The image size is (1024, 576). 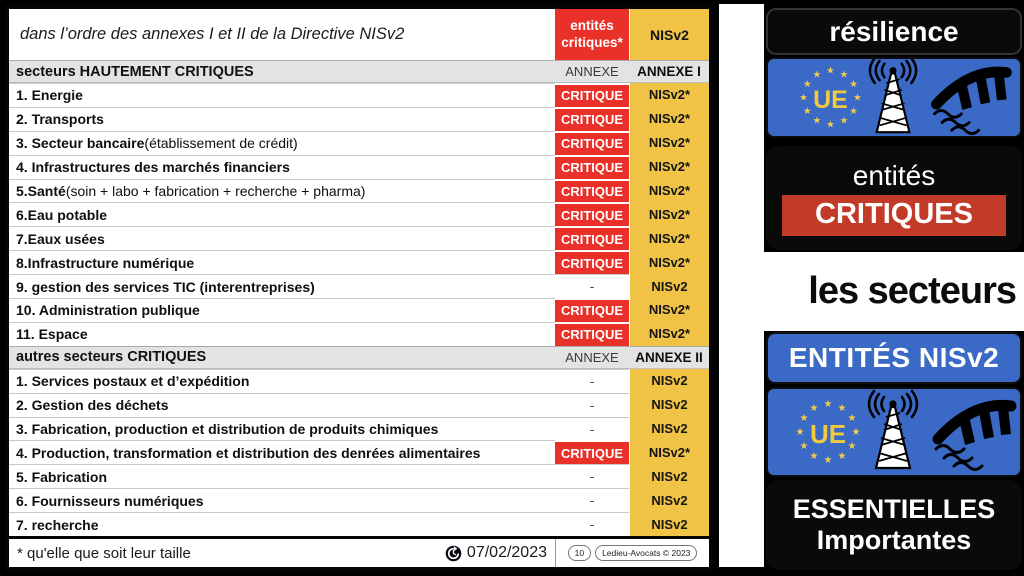 I want to click on sector-label: 1. Energie, so click(x=282, y=95).